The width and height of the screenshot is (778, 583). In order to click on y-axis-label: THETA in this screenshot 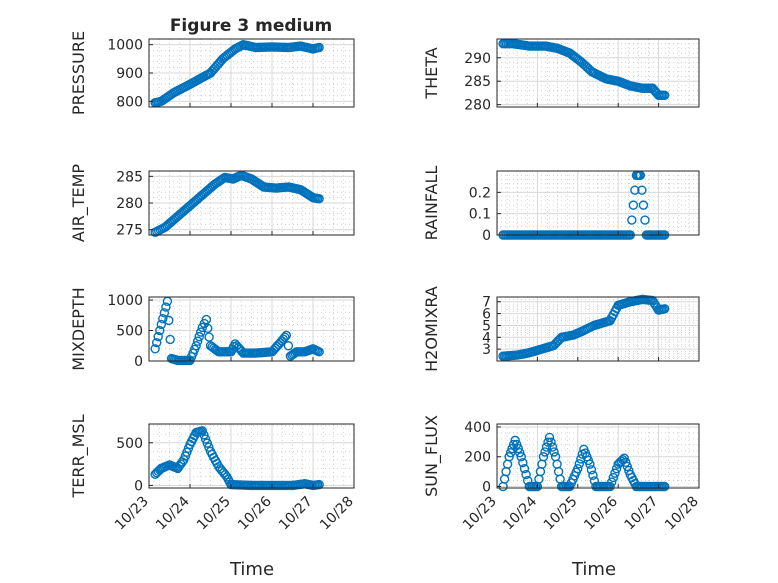, I will do `click(431, 73)`.